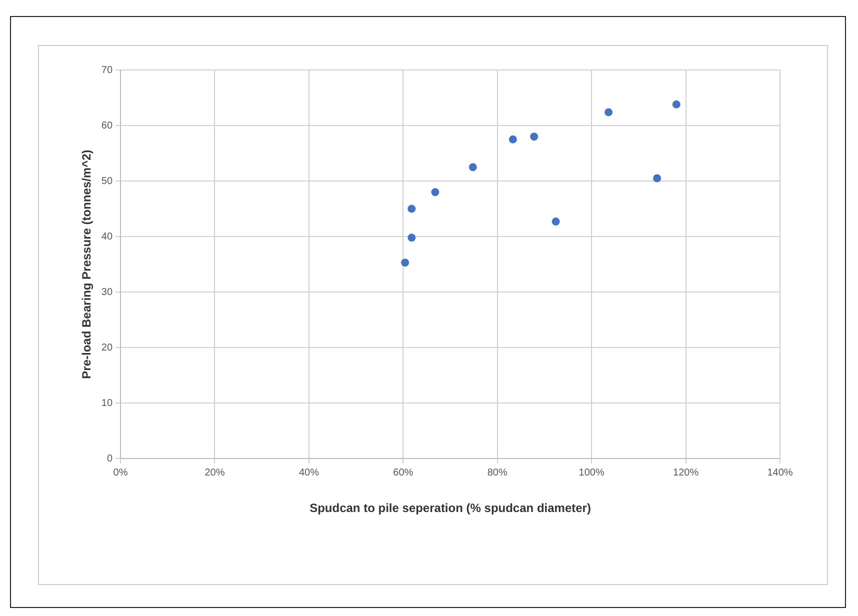 This screenshot has height=616, width=858. Describe the element at coordinates (780, 472) in the screenshot. I see `x-tick-label: 140%` at that location.